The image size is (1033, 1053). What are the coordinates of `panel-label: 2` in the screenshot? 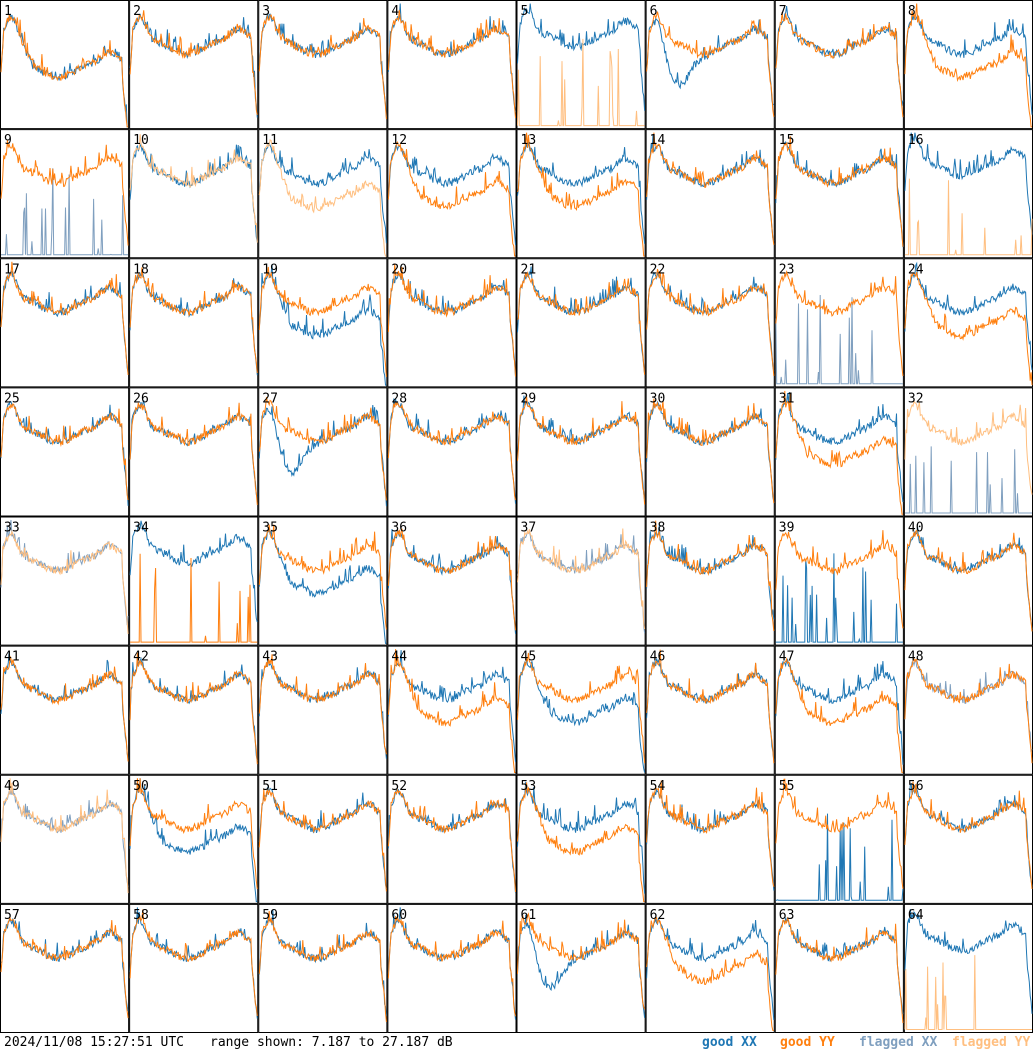 It's located at (137, 11).